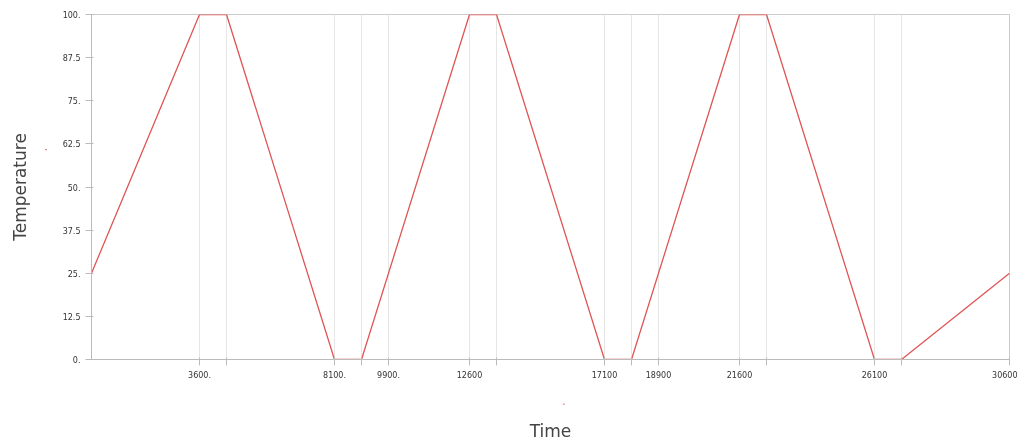 This screenshot has width=1017, height=443. What do you see at coordinates (1004, 375) in the screenshot?
I see `x-tick-label: 30600` at bounding box center [1004, 375].